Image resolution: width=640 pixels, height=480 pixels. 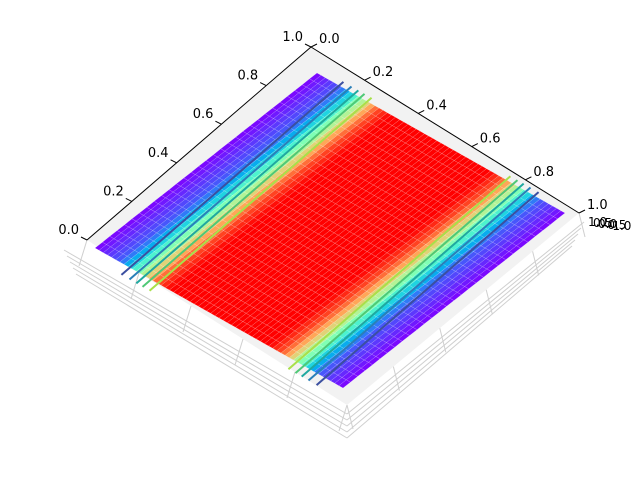 I want to click on x-tick-label: 0.4, so click(x=158, y=153).